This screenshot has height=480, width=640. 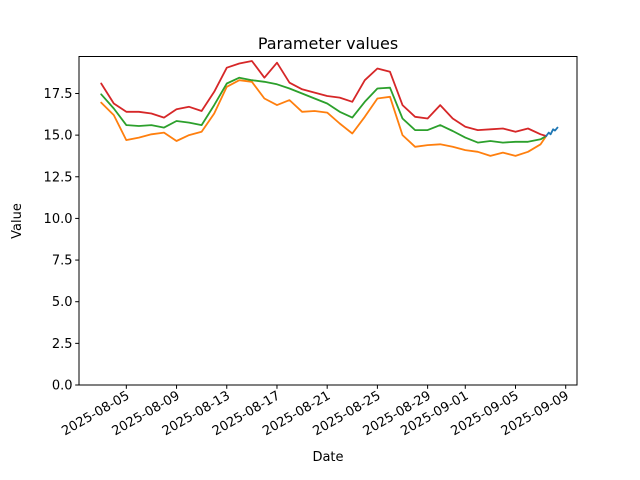 I want to click on x-axis-label: Date, so click(x=327, y=457).